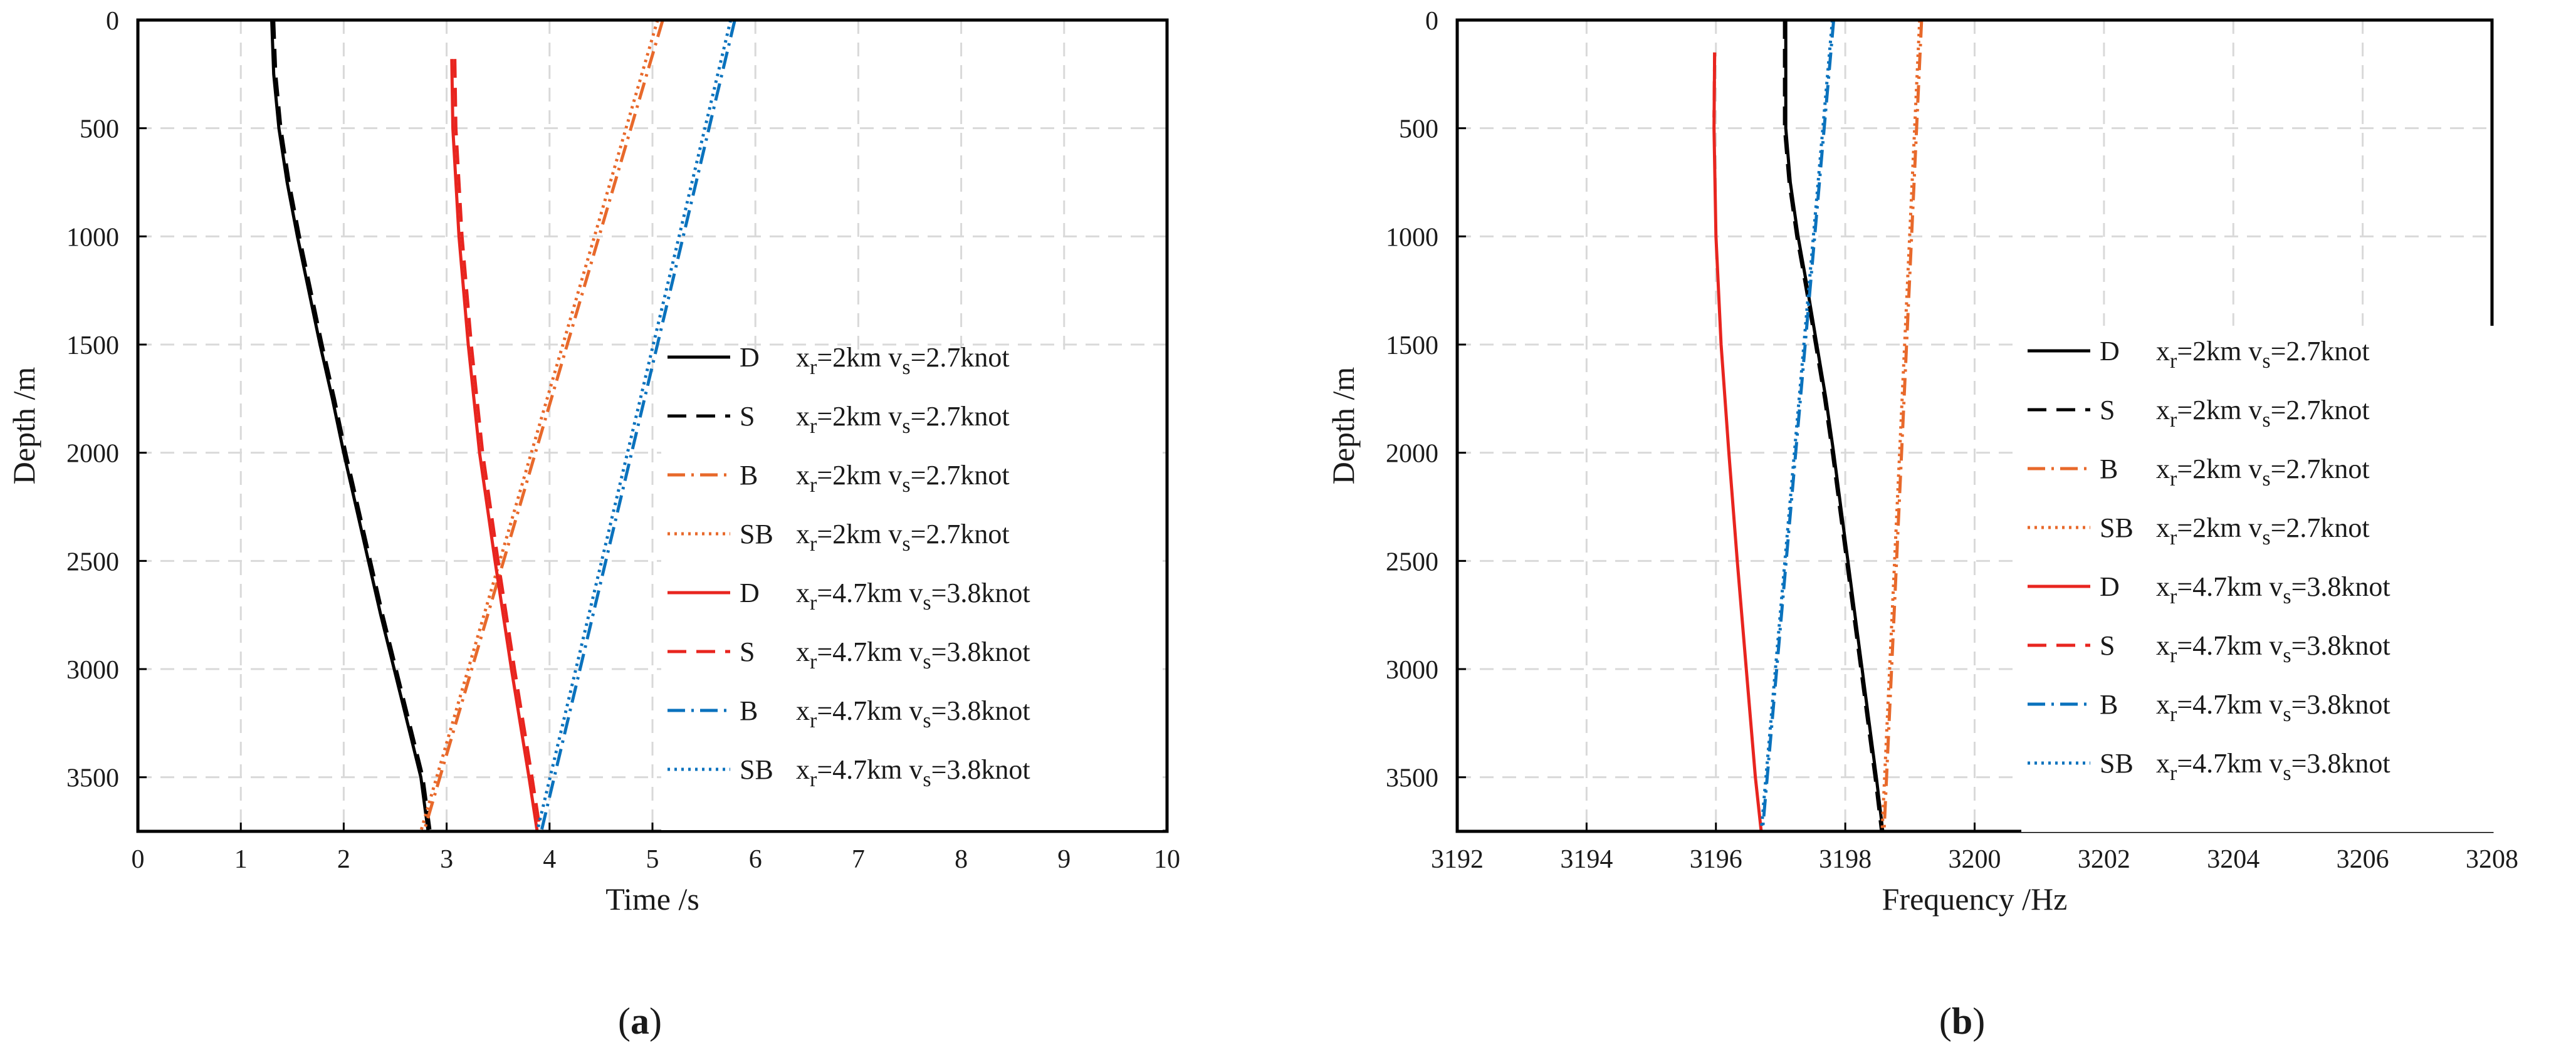 The width and height of the screenshot is (2576, 1055). Describe the element at coordinates (138, 860) in the screenshot. I see `x-tick-label: 0` at that location.